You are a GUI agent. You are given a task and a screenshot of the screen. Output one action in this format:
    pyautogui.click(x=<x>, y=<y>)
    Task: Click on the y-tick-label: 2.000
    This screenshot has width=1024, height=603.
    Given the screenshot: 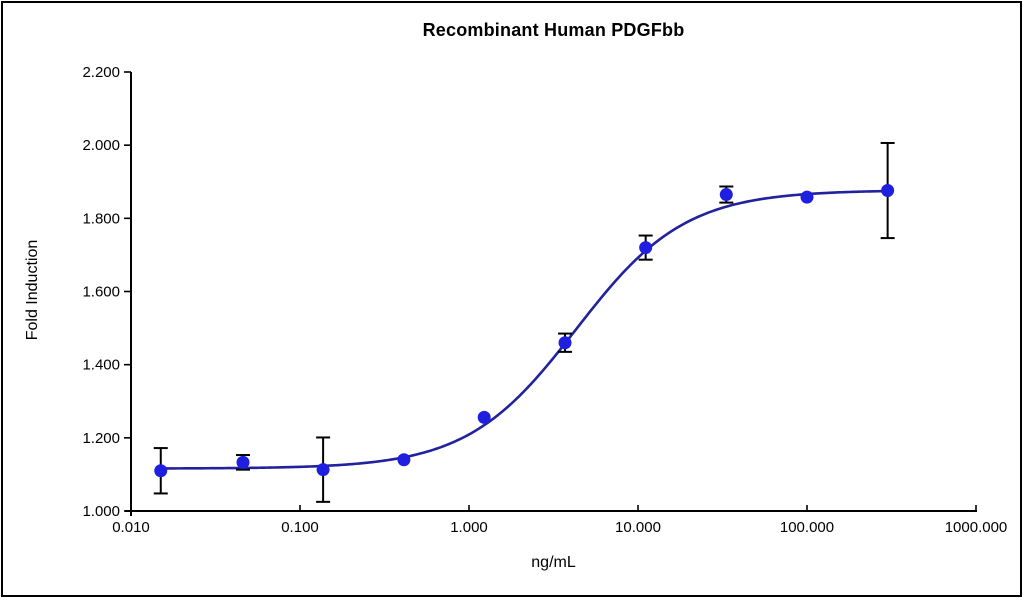 What is the action you would take?
    pyautogui.click(x=101, y=145)
    